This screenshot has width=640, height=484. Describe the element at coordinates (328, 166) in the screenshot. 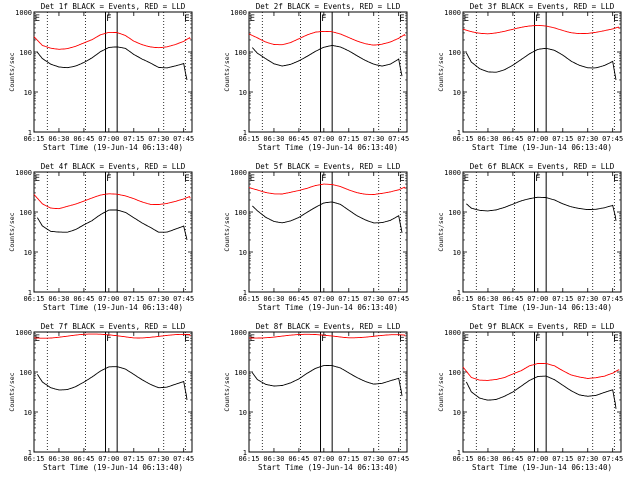

I see `panel-title: Det 5f BLACK = Events, RED = LLD` at that location.